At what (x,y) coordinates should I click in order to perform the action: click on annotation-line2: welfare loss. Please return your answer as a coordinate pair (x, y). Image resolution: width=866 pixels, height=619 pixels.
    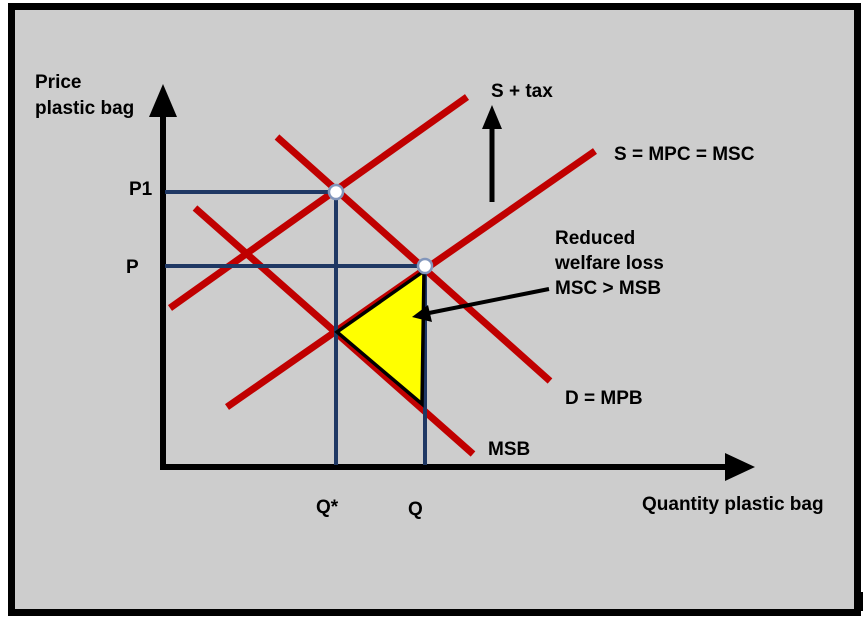
    Looking at the image, I should click on (609, 263).